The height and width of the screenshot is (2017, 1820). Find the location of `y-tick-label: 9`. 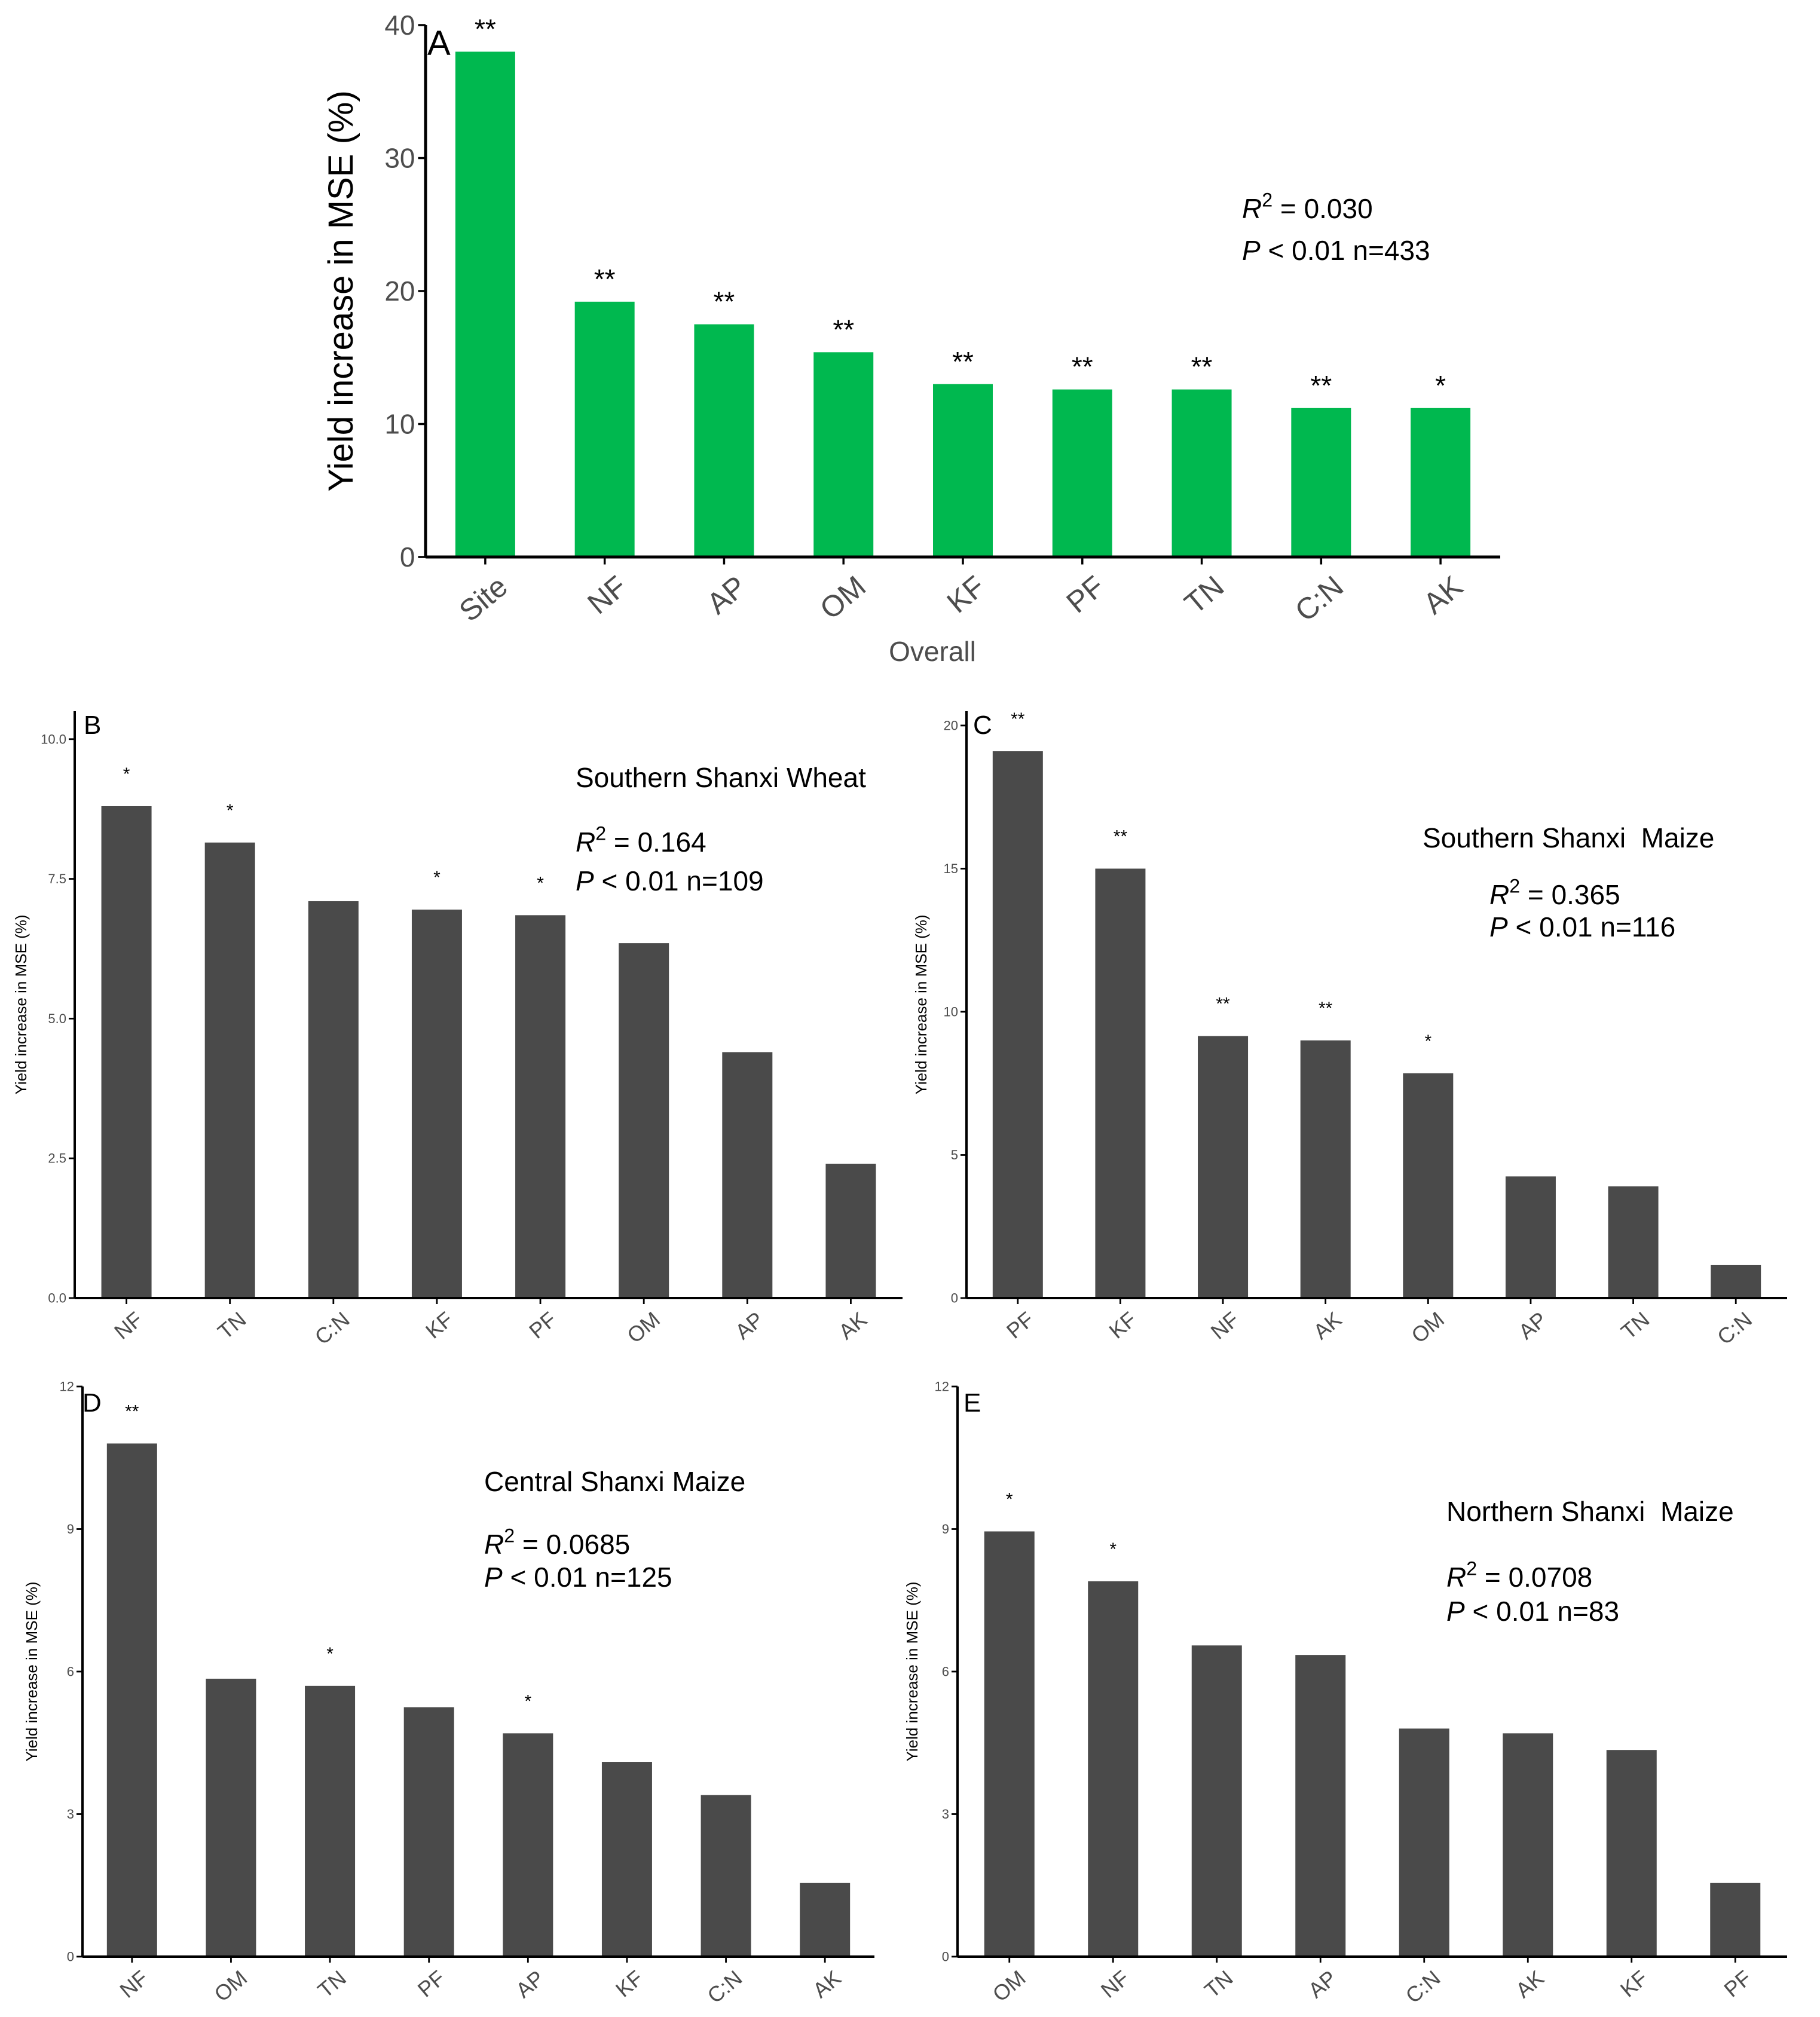

y-tick-label: 9 is located at coordinates (71, 1529).